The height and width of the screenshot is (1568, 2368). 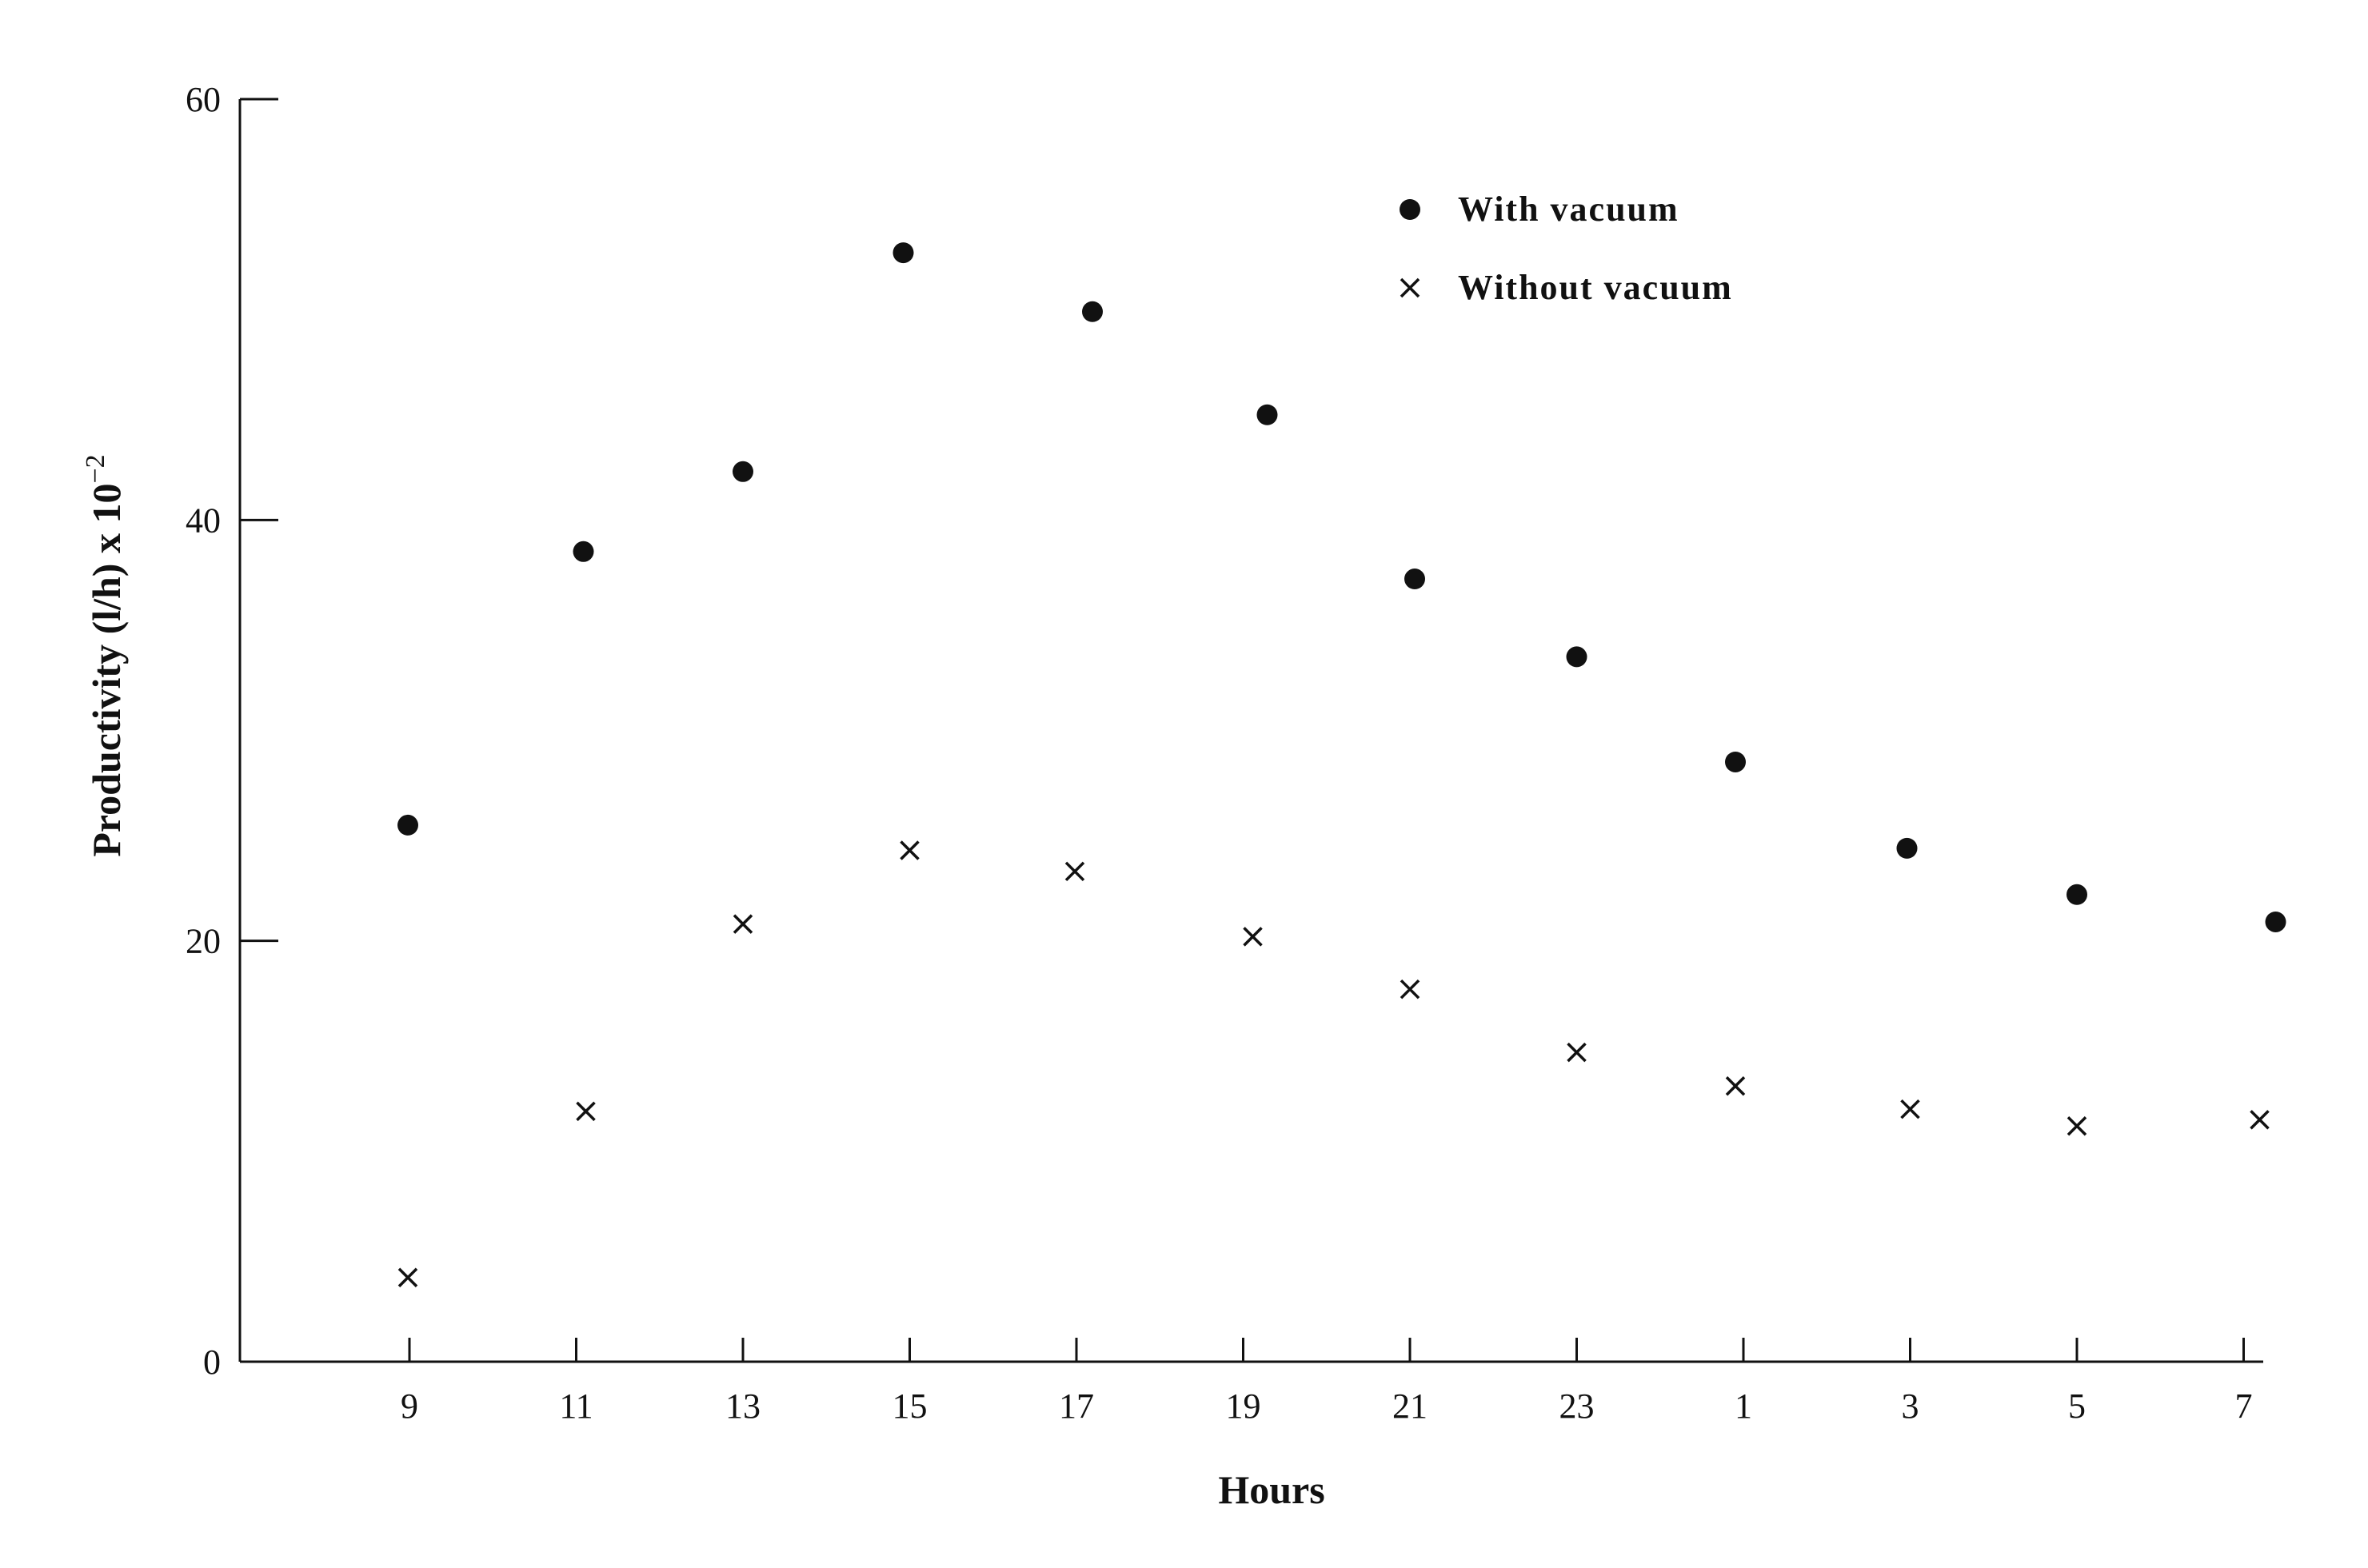 I want to click on x-tick-label: 23, so click(x=1577, y=1406).